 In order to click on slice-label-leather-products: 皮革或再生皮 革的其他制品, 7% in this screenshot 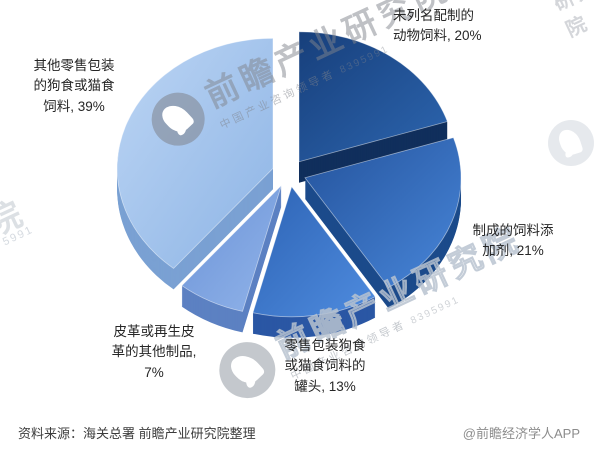, I will do `click(154, 352)`.